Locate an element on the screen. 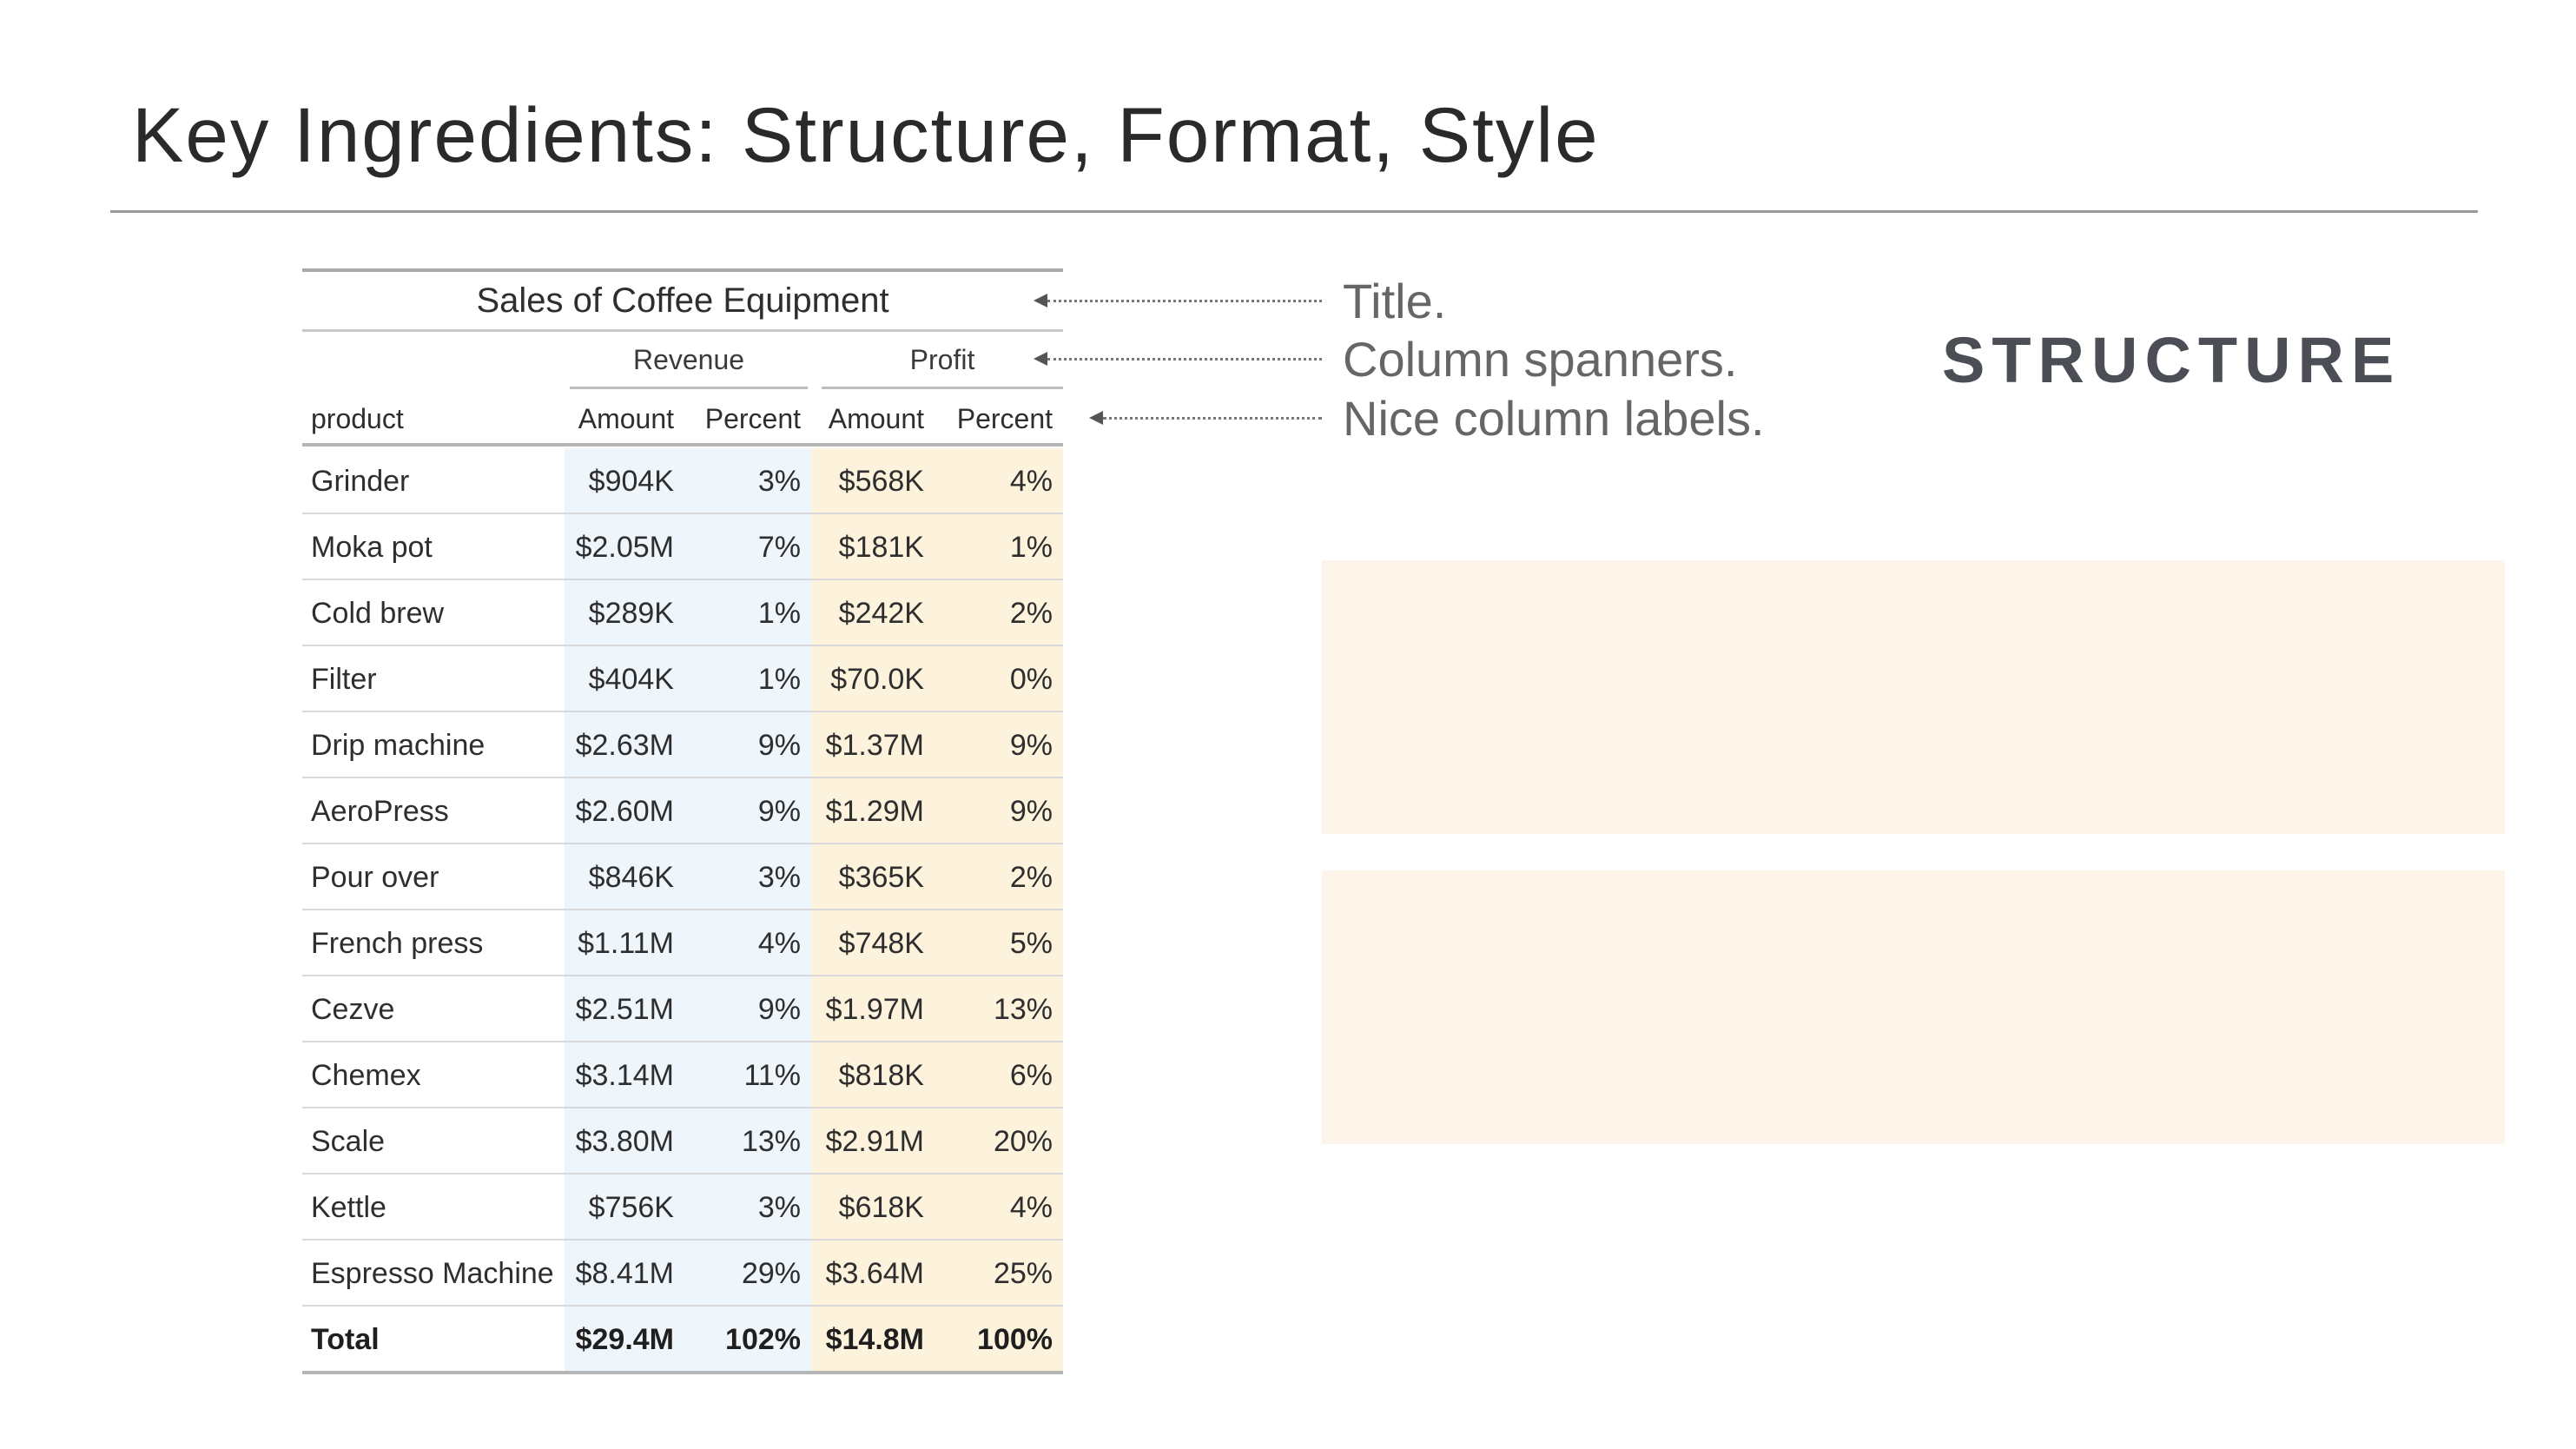 This screenshot has height=1449, width=2576. profit-percent-cell: 6% is located at coordinates (1000, 1075).